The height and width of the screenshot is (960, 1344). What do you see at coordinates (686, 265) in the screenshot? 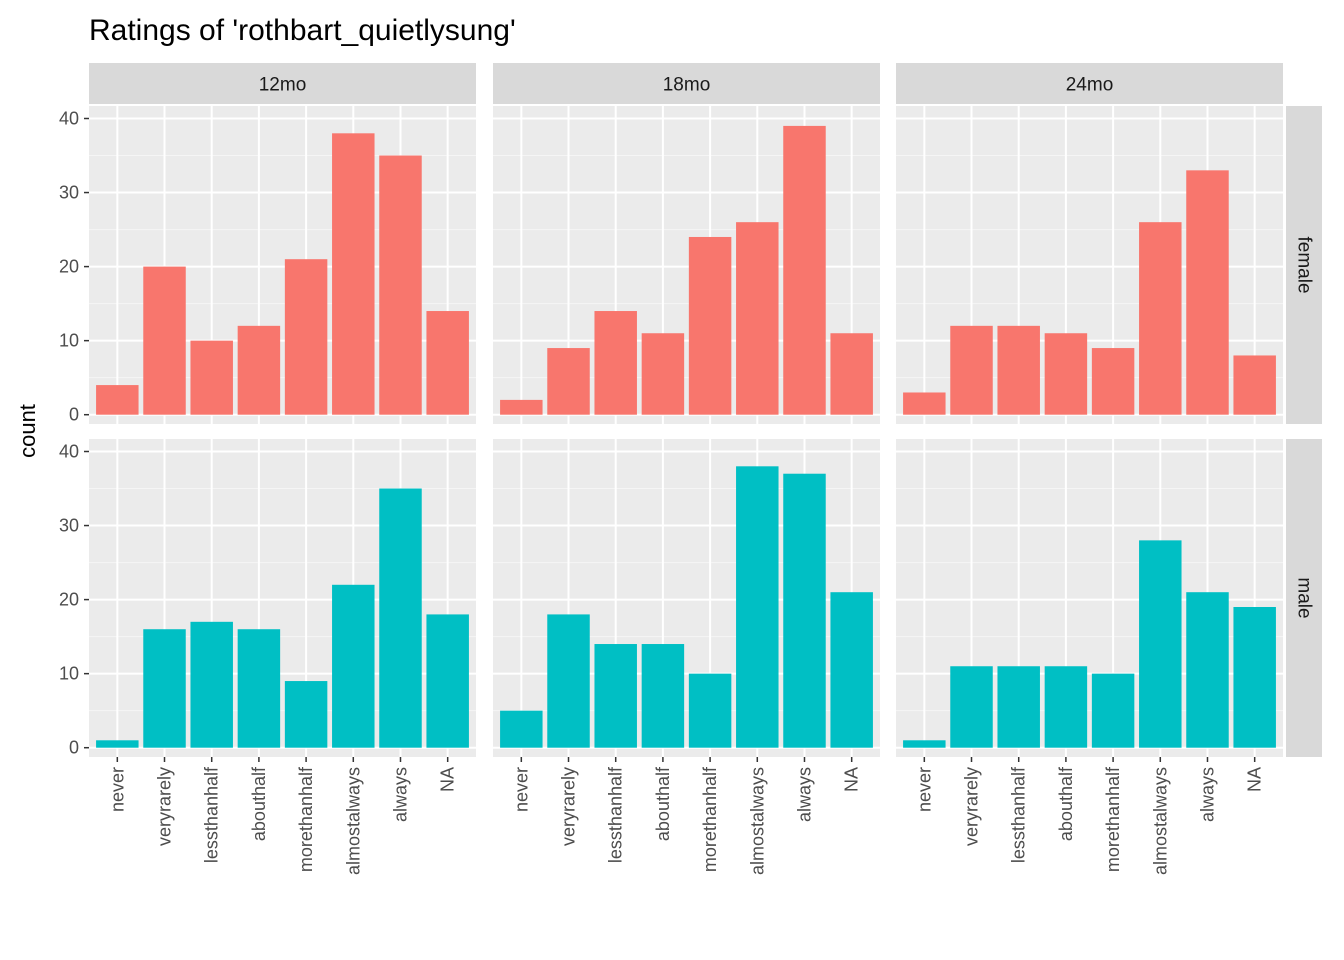
I see `panel-18mo-female` at bounding box center [686, 265].